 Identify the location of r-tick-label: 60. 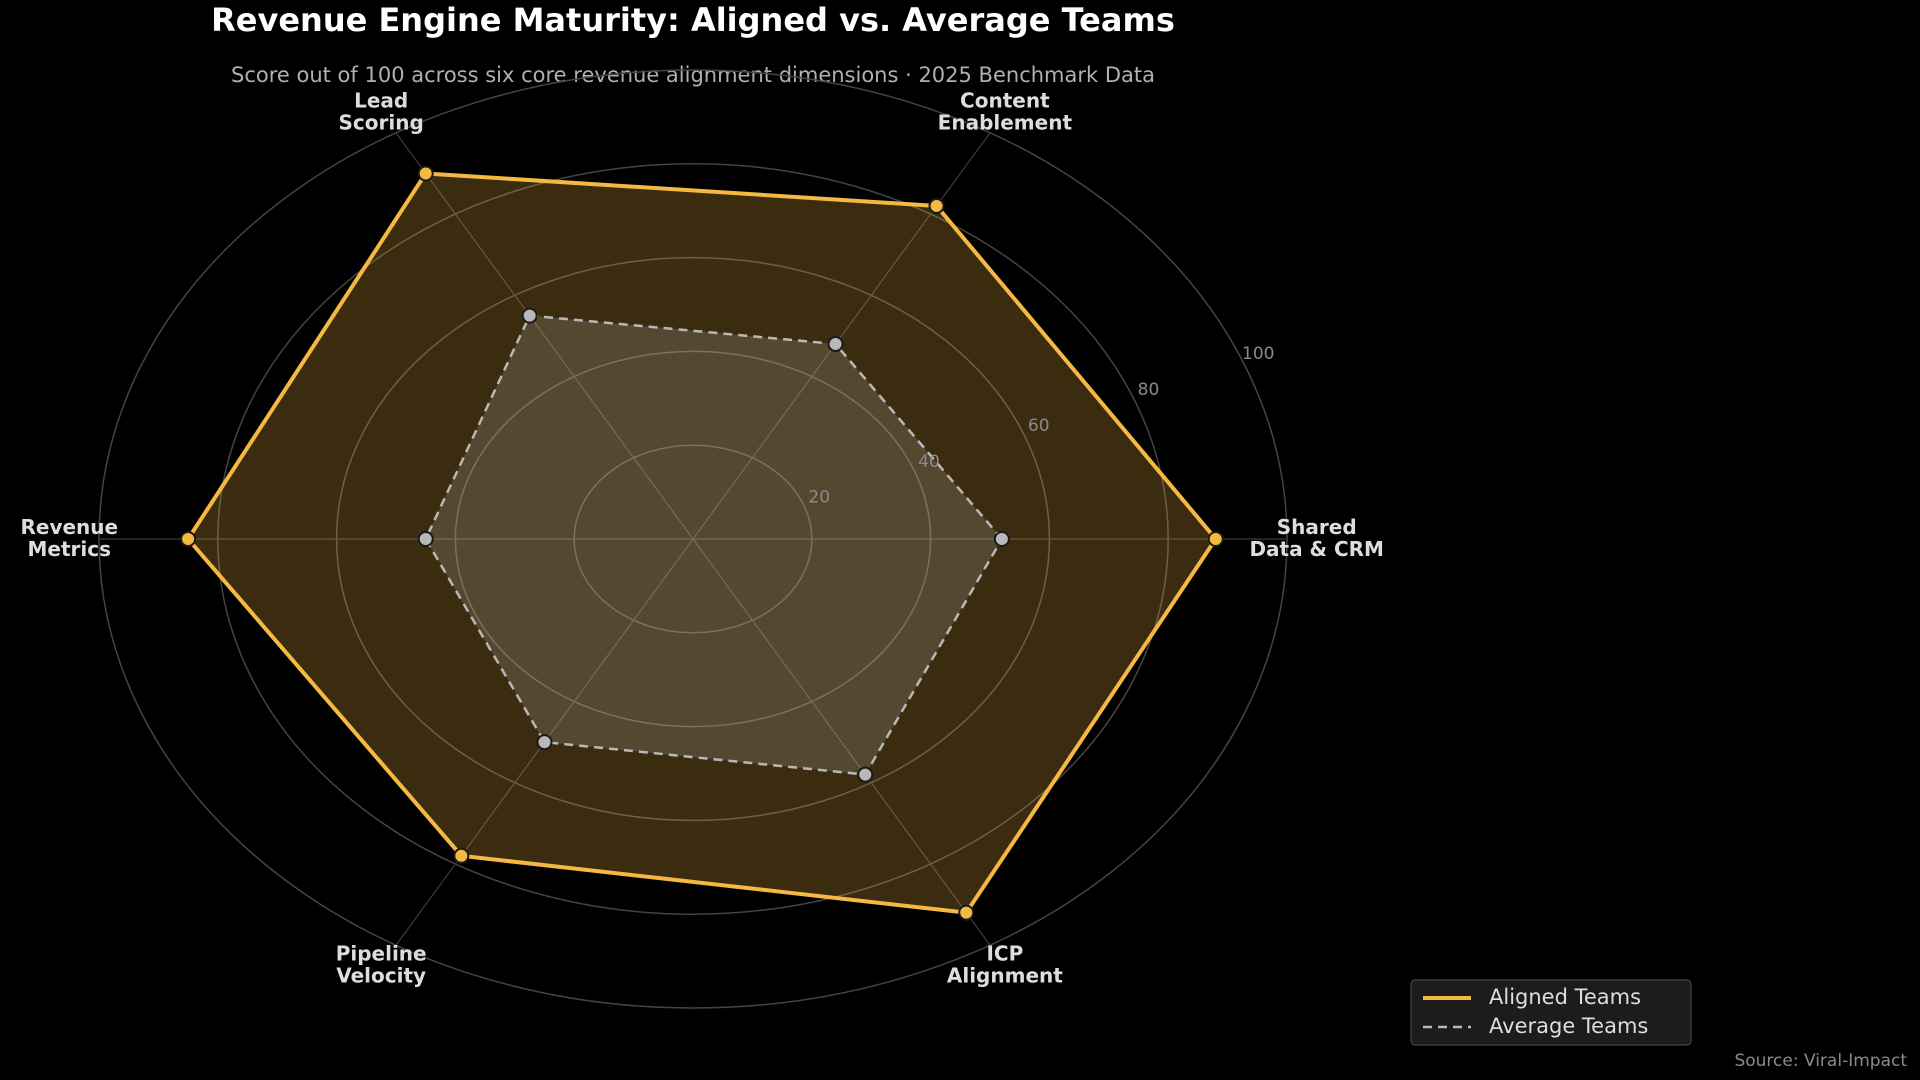
(1039, 426).